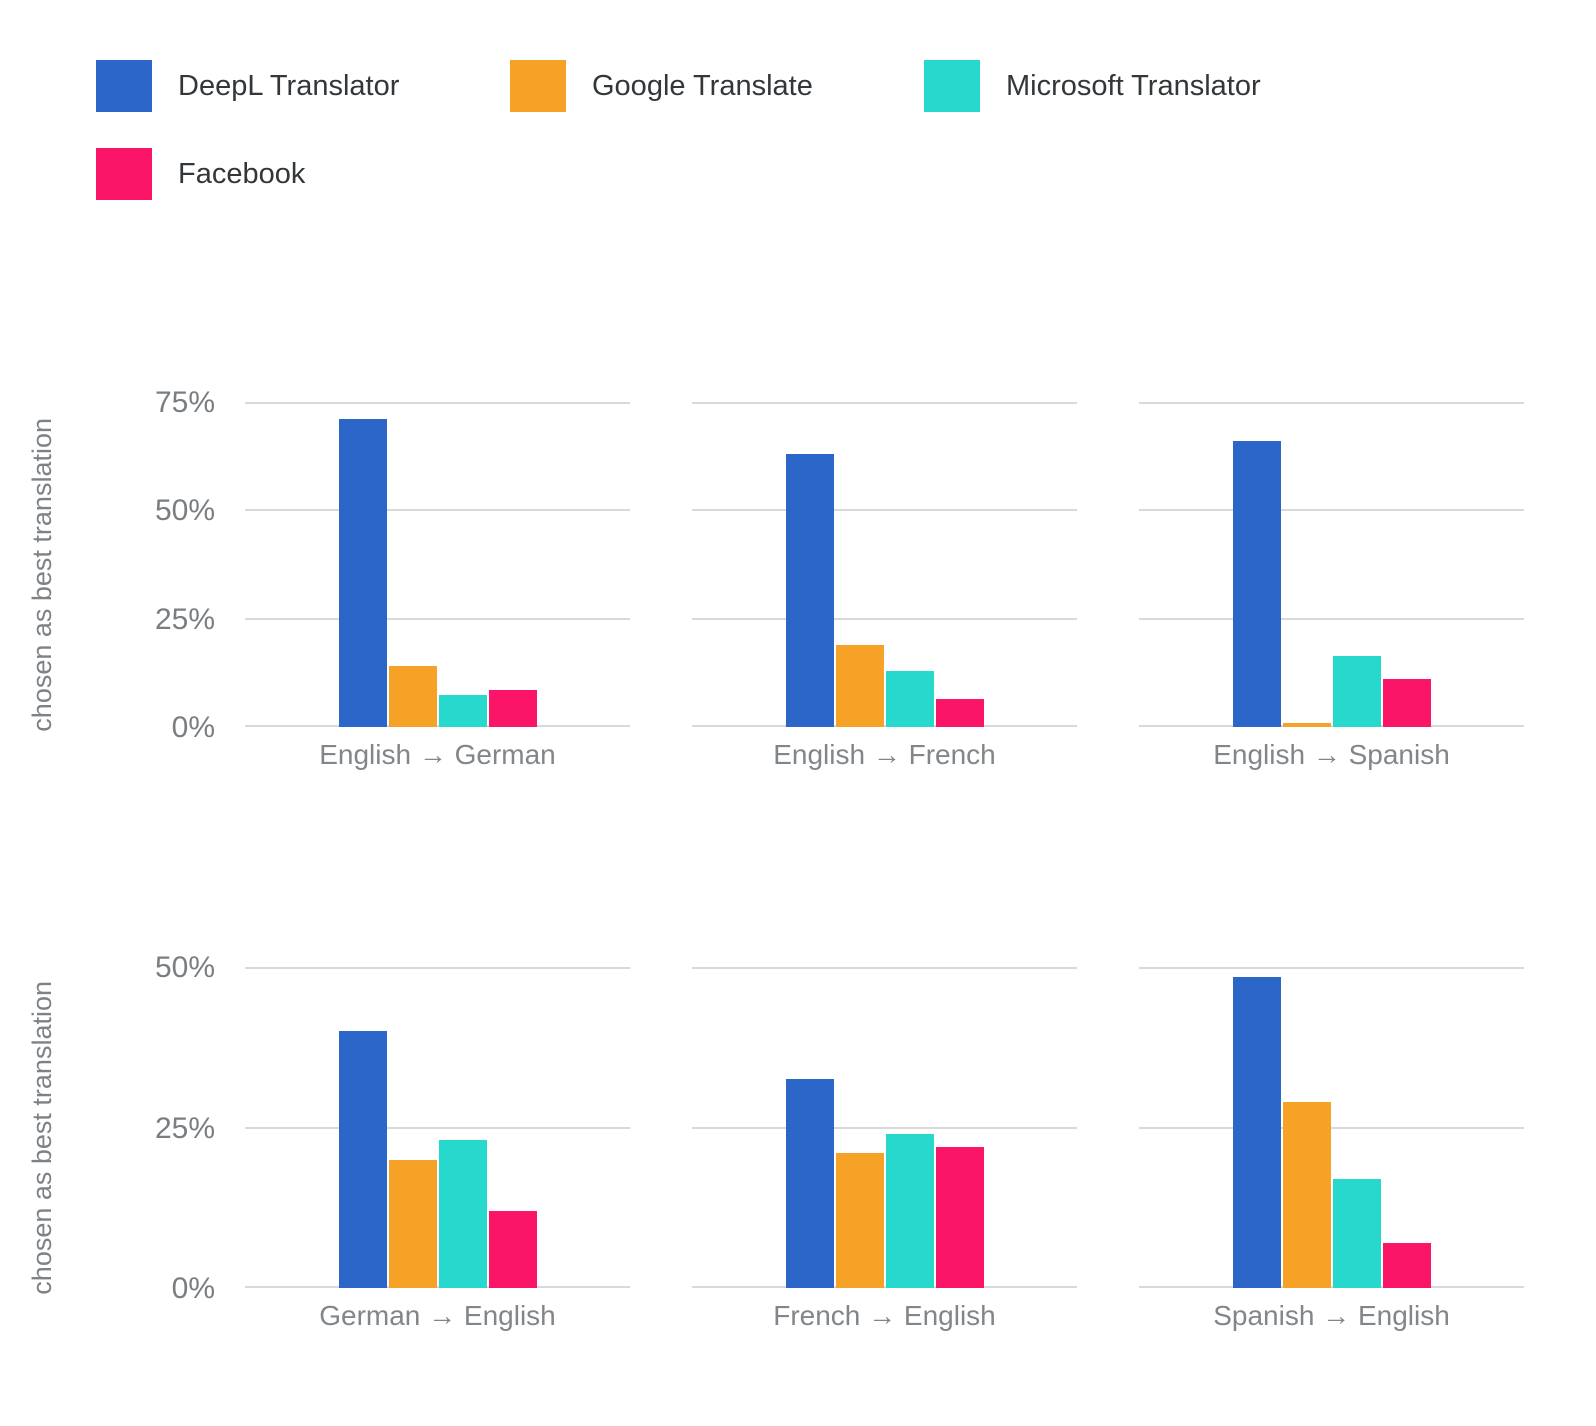  I want to click on legend-item-3: Facebook, so click(303, 174).